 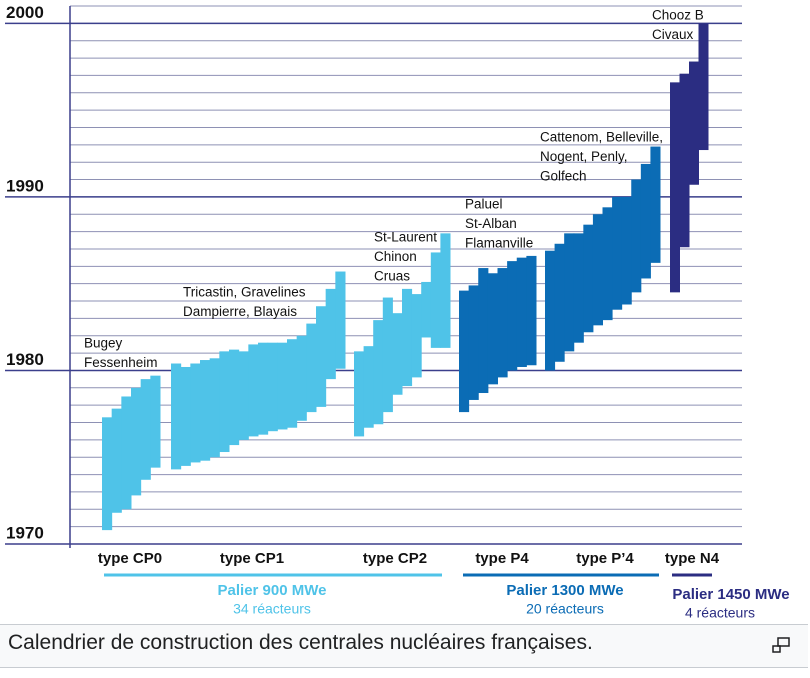 What do you see at coordinates (392, 276) in the screenshot?
I see `annotation: Cruas` at bounding box center [392, 276].